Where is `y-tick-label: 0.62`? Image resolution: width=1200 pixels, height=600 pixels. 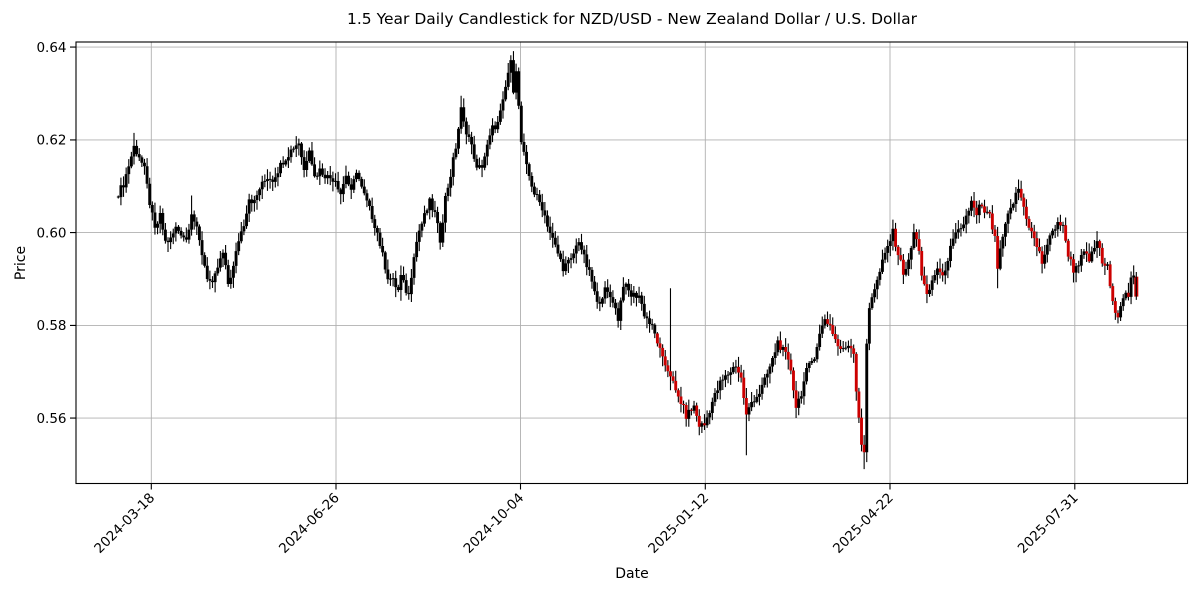 y-tick-label: 0.62 is located at coordinates (51, 141).